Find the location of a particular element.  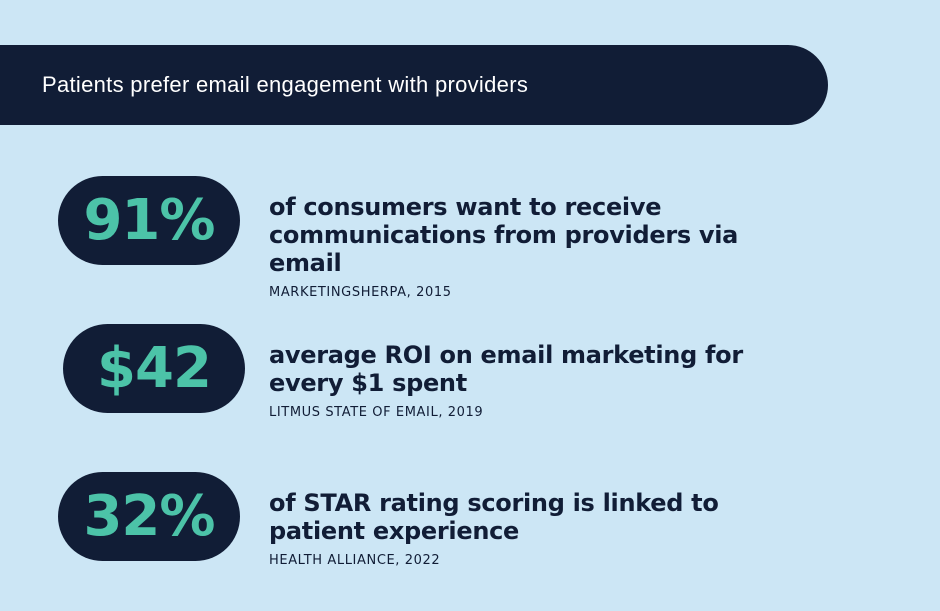

stat-value-2: $42 is located at coordinates (154, 368).